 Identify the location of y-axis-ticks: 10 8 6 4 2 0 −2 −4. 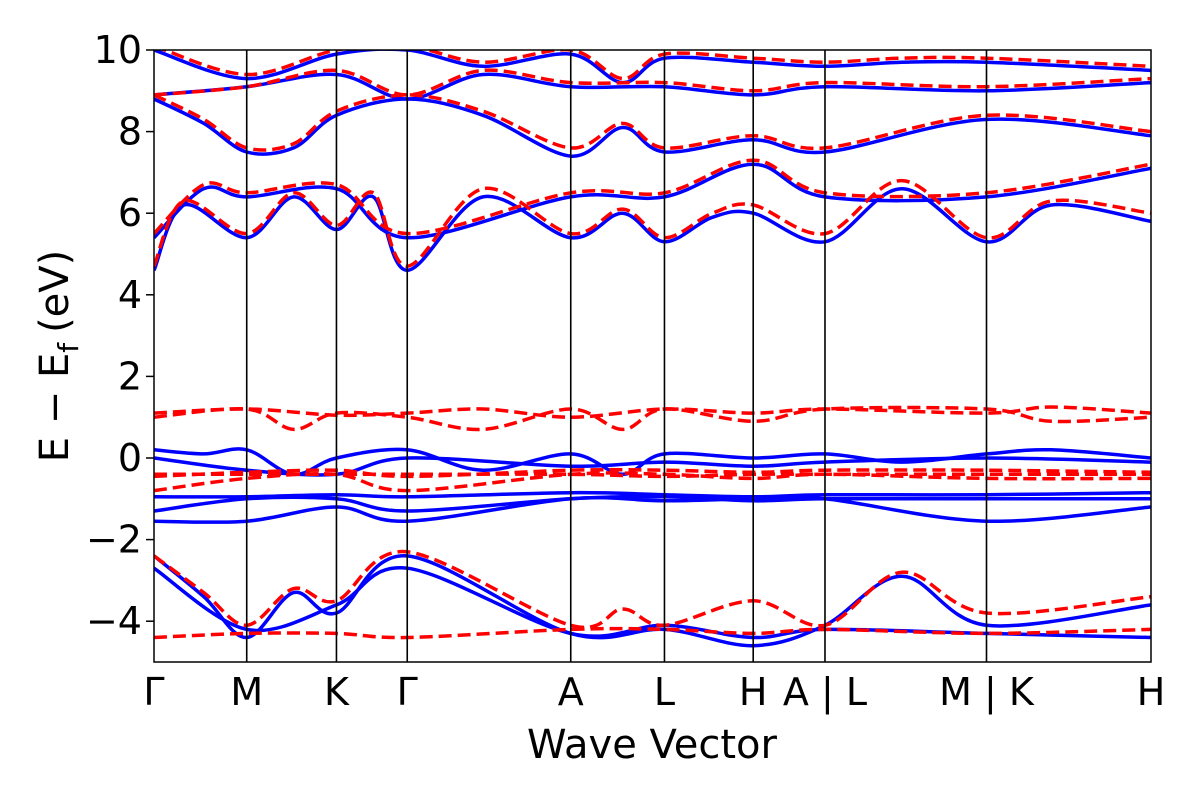
(120, 335).